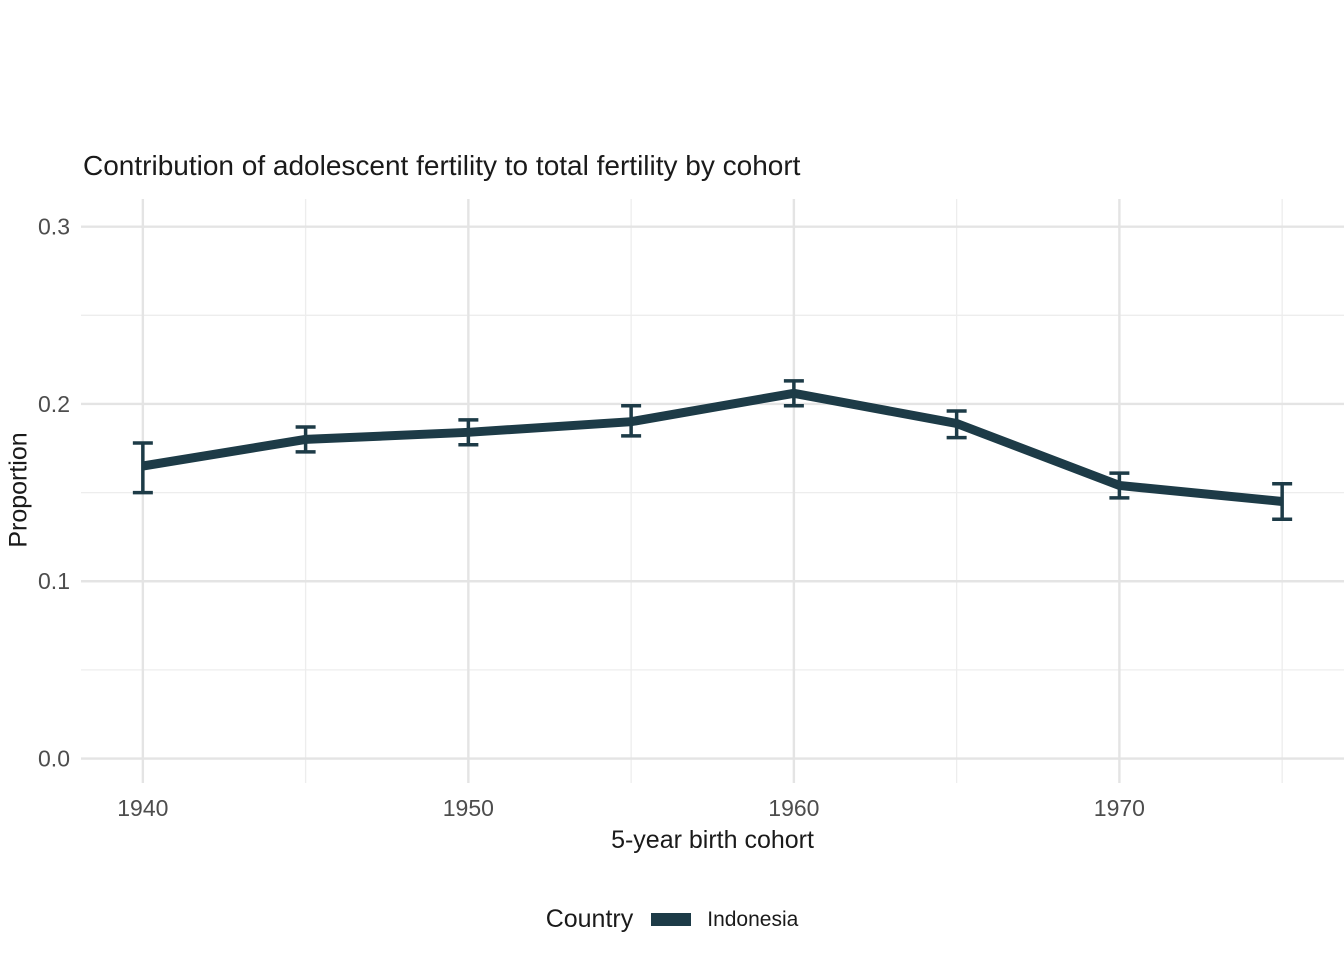 The width and height of the screenshot is (1344, 960). I want to click on legend: Country Indonesia, so click(672, 919).